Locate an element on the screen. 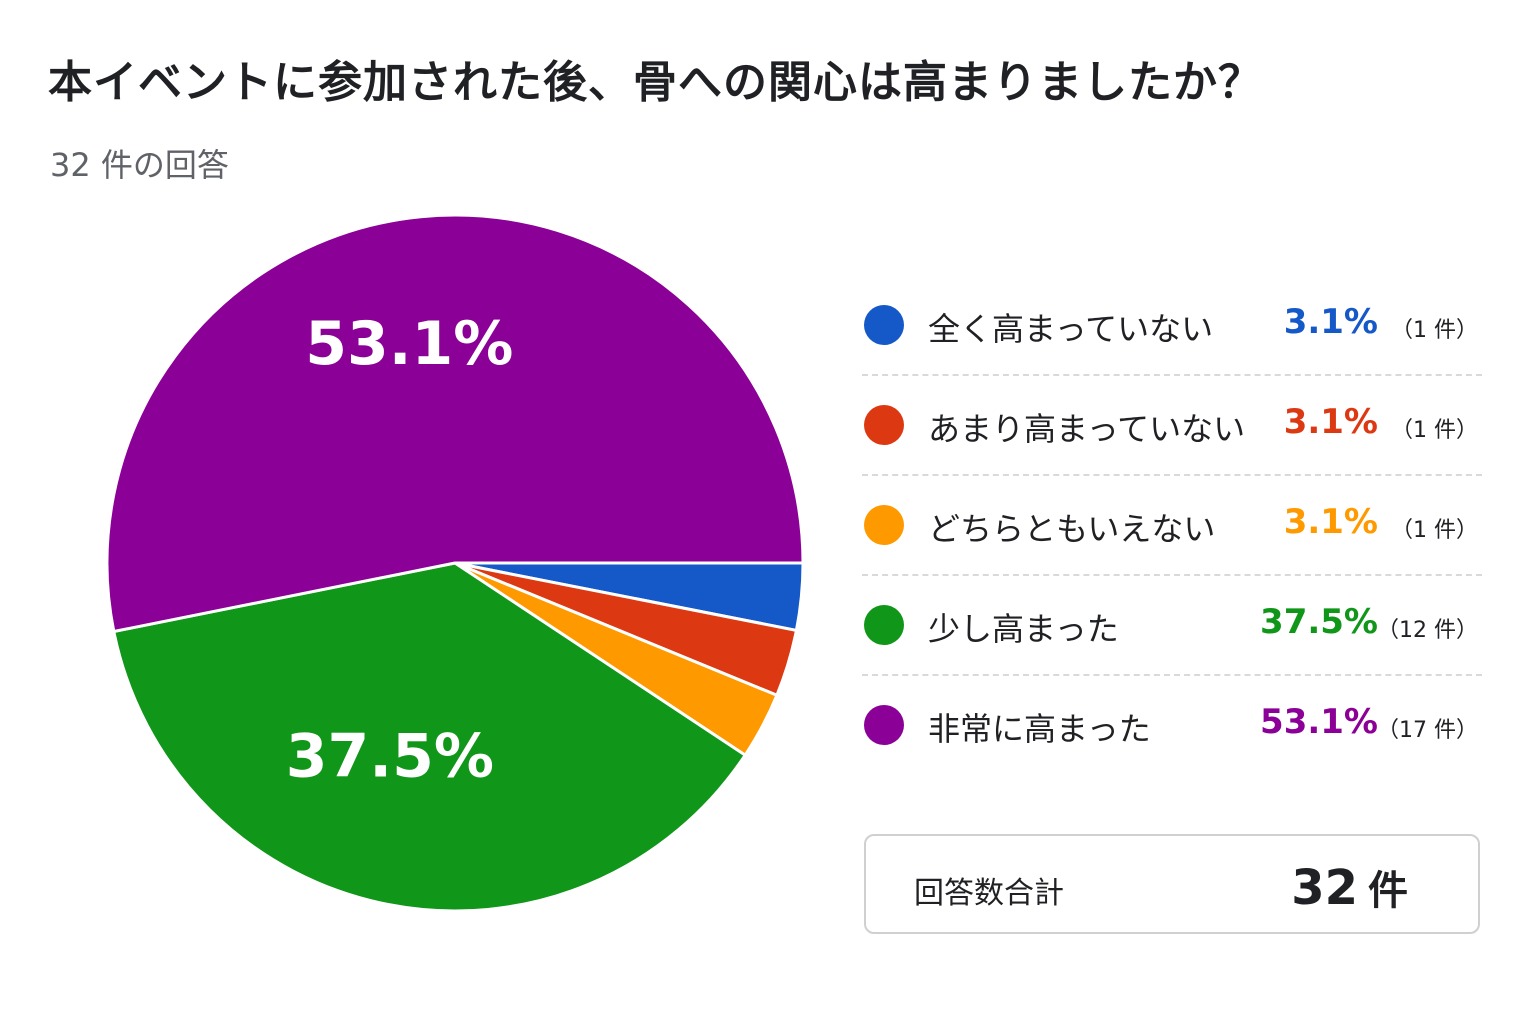 The height and width of the screenshot is (1024, 1536). legend-item: 非常に高まった 53.1% （17 件） is located at coordinates (1172, 726).